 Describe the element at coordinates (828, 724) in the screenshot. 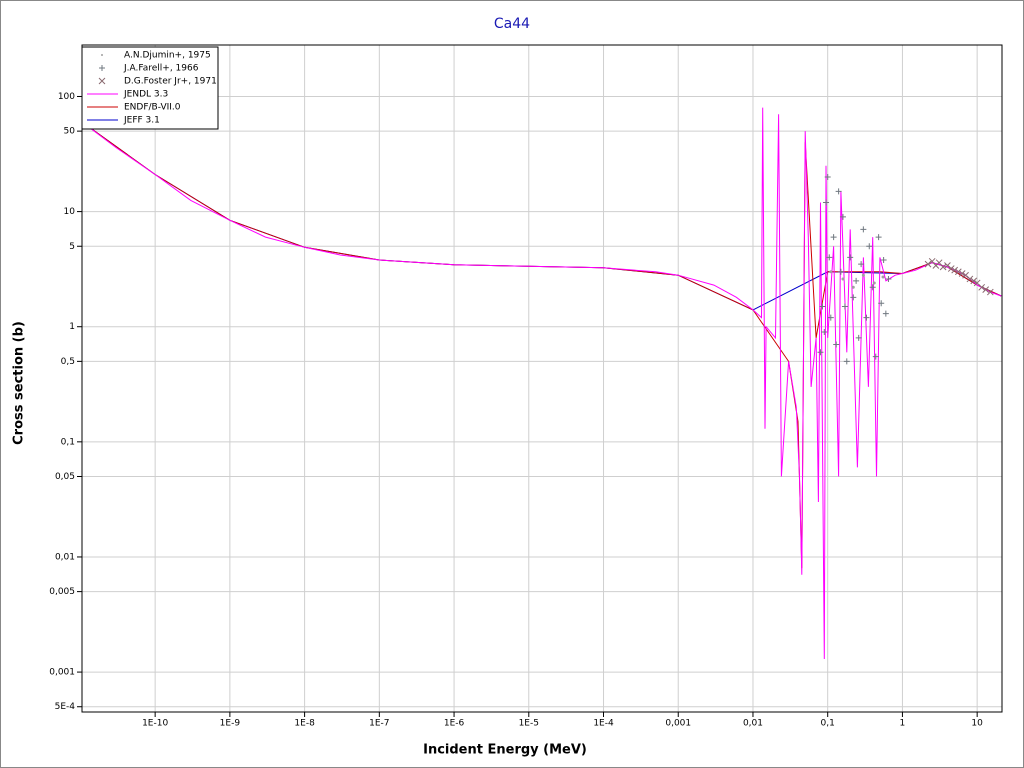

I see `x-tick-label: 0,1` at that location.